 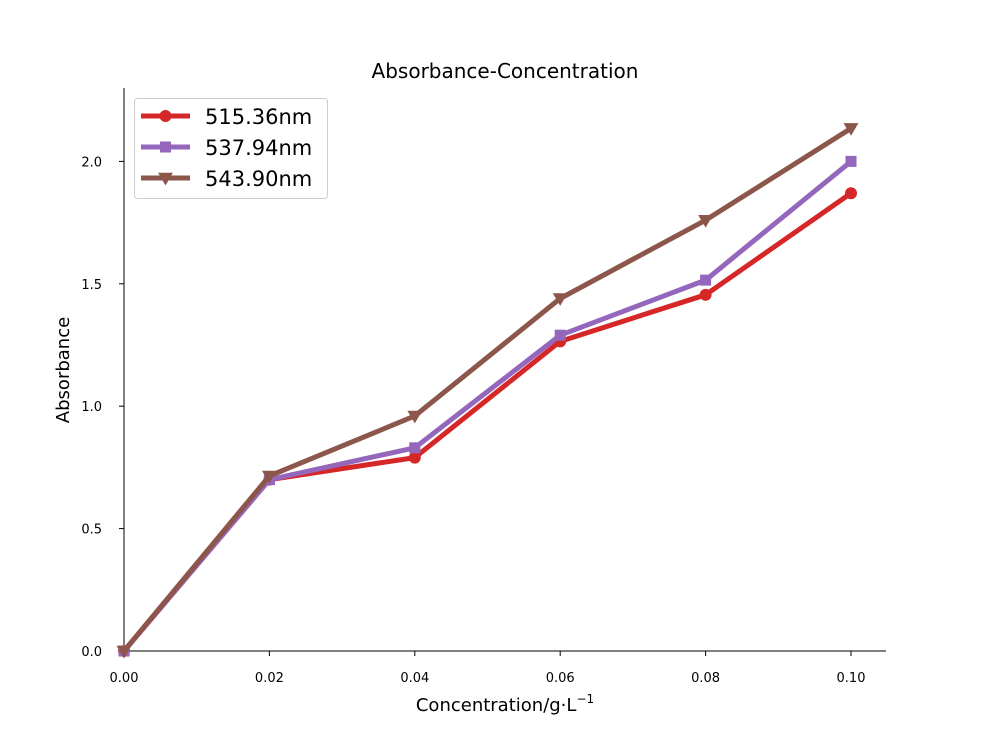 I want to click on x-tick-label: 0.06, so click(x=560, y=678).